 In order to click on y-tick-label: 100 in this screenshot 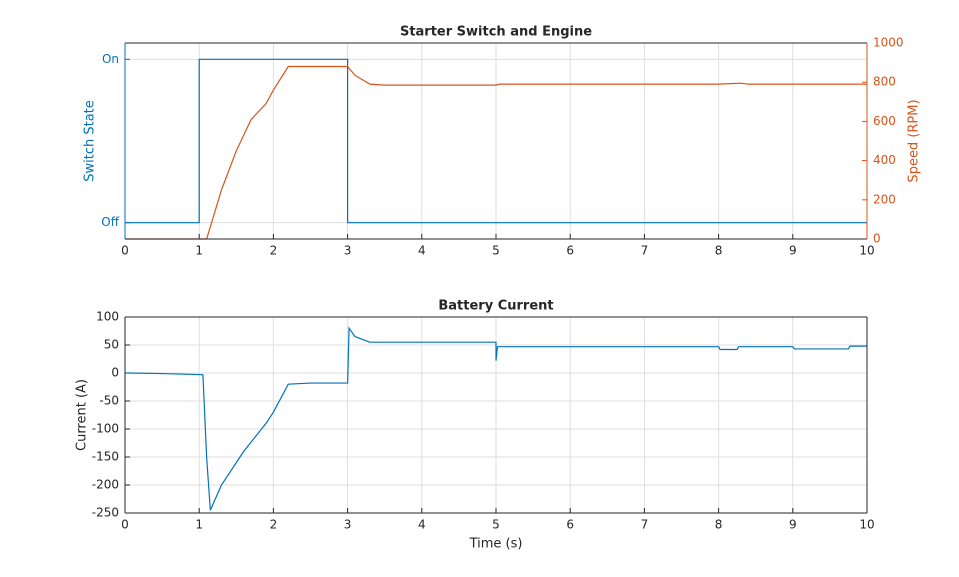, I will do `click(107, 317)`.